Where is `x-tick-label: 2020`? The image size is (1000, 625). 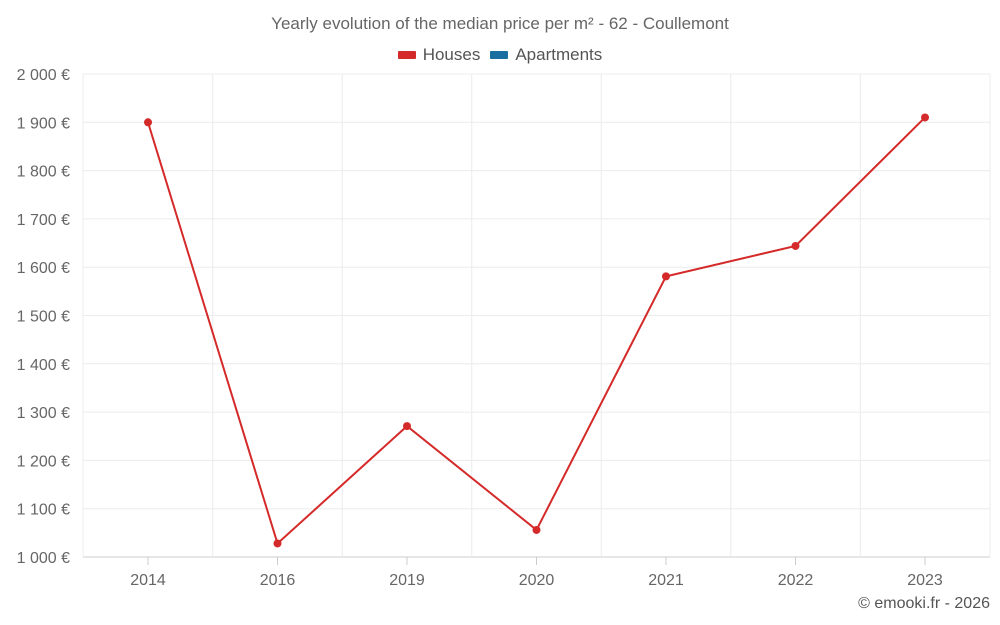 x-tick-label: 2020 is located at coordinates (537, 580).